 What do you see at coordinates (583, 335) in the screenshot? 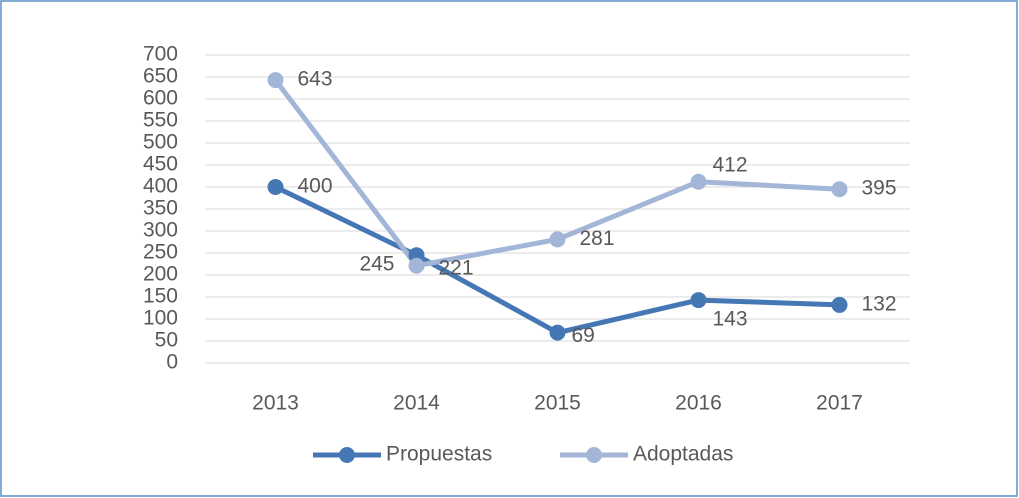
I see `data-label: 69` at bounding box center [583, 335].